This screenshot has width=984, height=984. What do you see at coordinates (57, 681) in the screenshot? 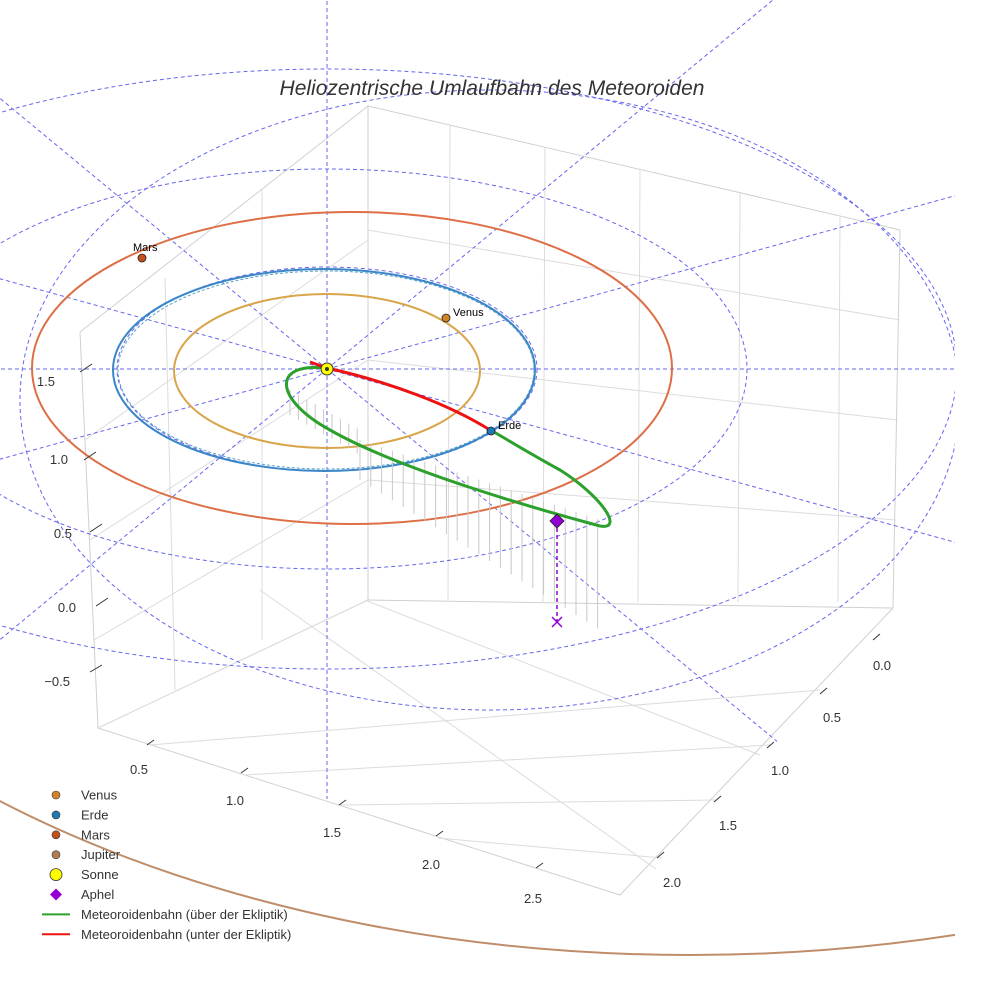
I see `z-tick-label: −0.5` at bounding box center [57, 681].